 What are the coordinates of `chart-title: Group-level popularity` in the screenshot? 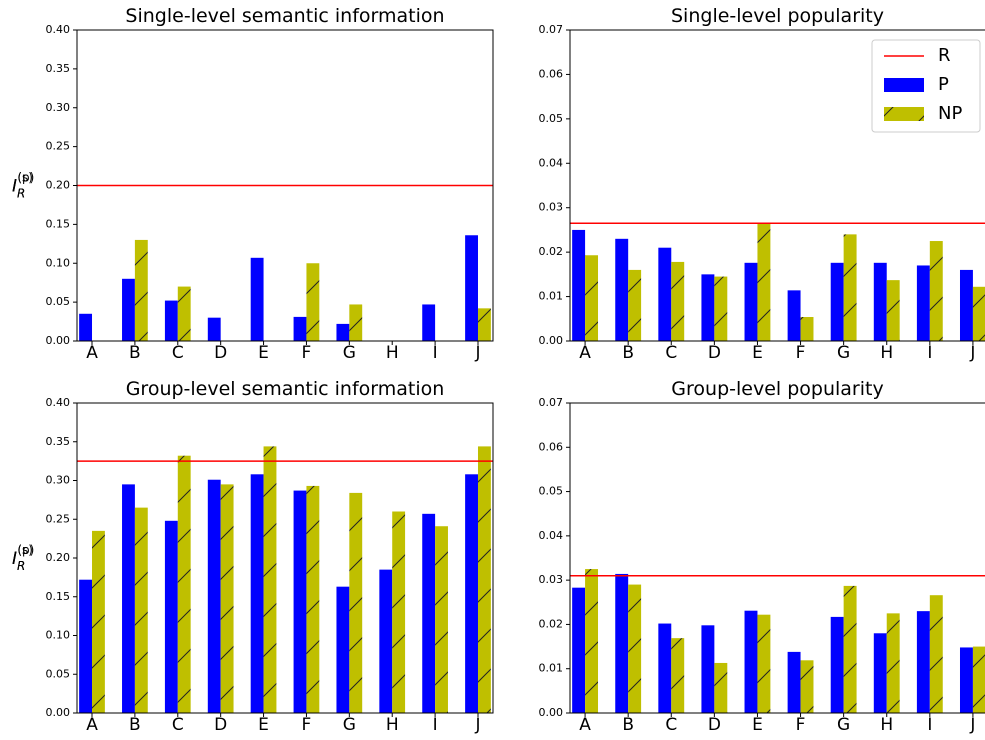 It's located at (777, 389).